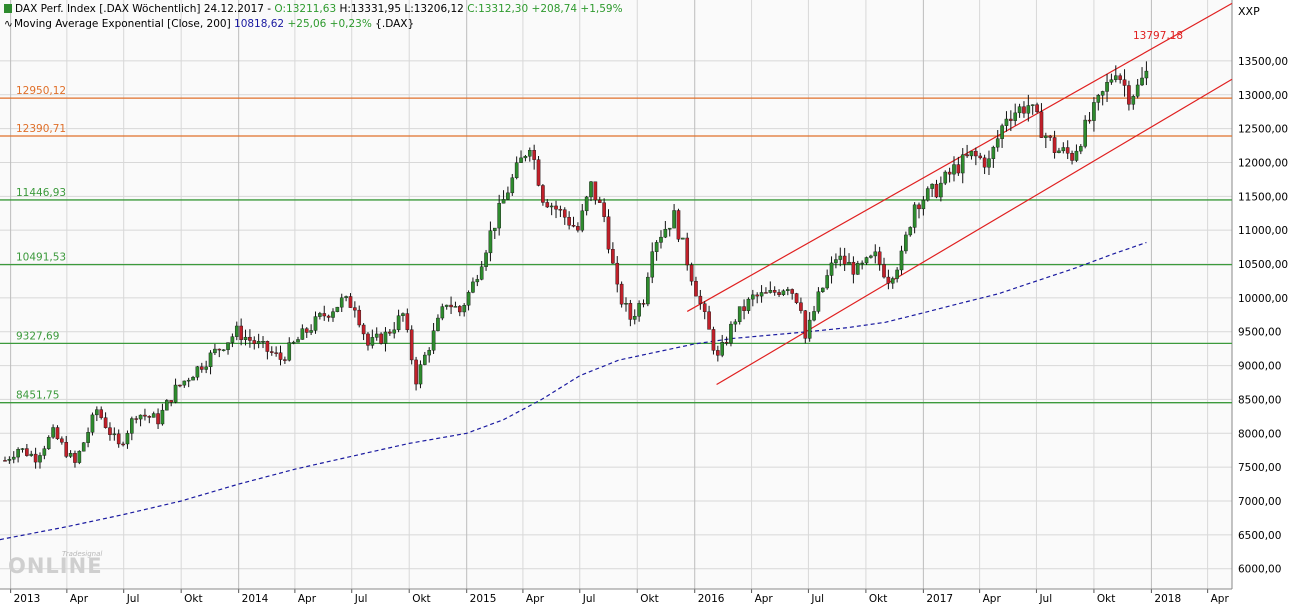 The width and height of the screenshot is (1300, 609). I want to click on level-label: 12950,12, so click(41, 91).